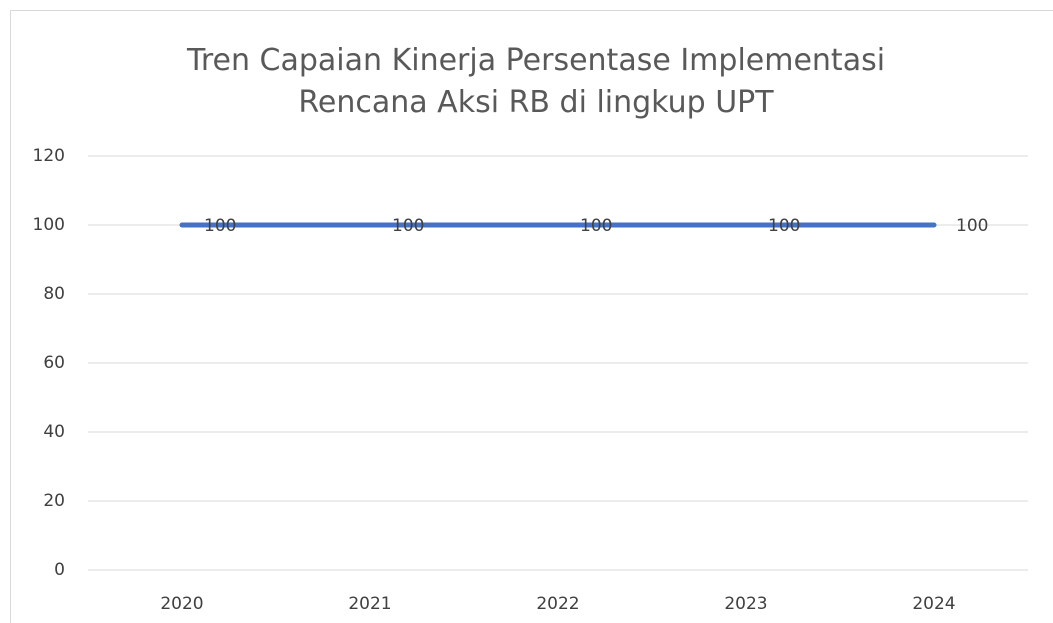  What do you see at coordinates (54, 432) in the screenshot?
I see `y-tick-label: 40` at bounding box center [54, 432].